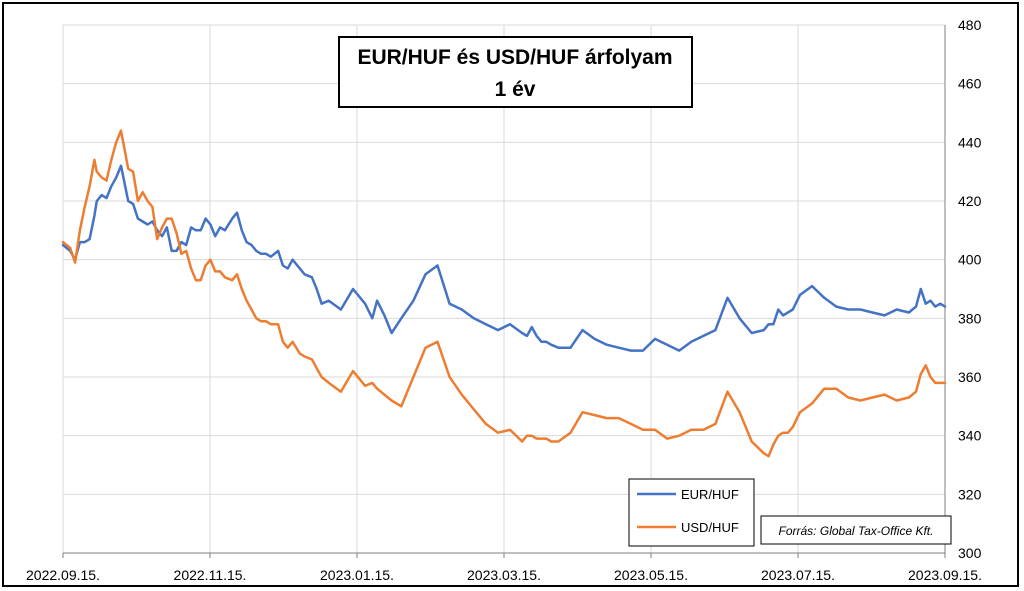  What do you see at coordinates (504, 575) in the screenshot?
I see `x-tick-label: 2023.03.15.` at bounding box center [504, 575].